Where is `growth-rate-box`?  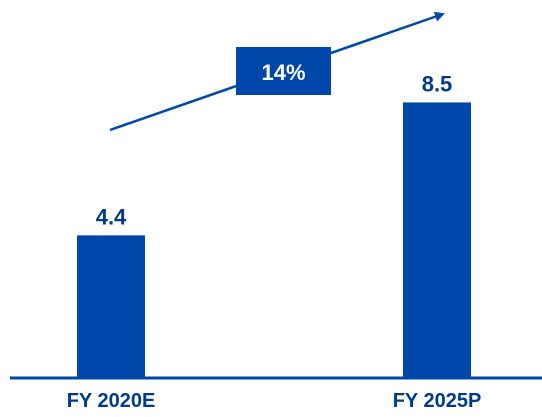 growth-rate-box is located at coordinates (283, 71).